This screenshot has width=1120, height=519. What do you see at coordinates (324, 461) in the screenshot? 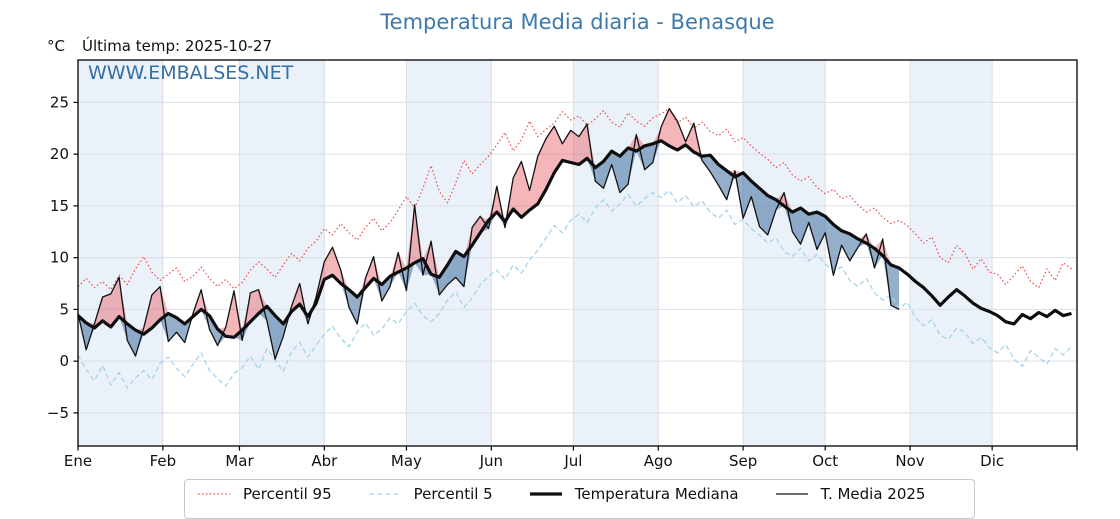
I see `x-tick-label: Abr` at bounding box center [324, 461].